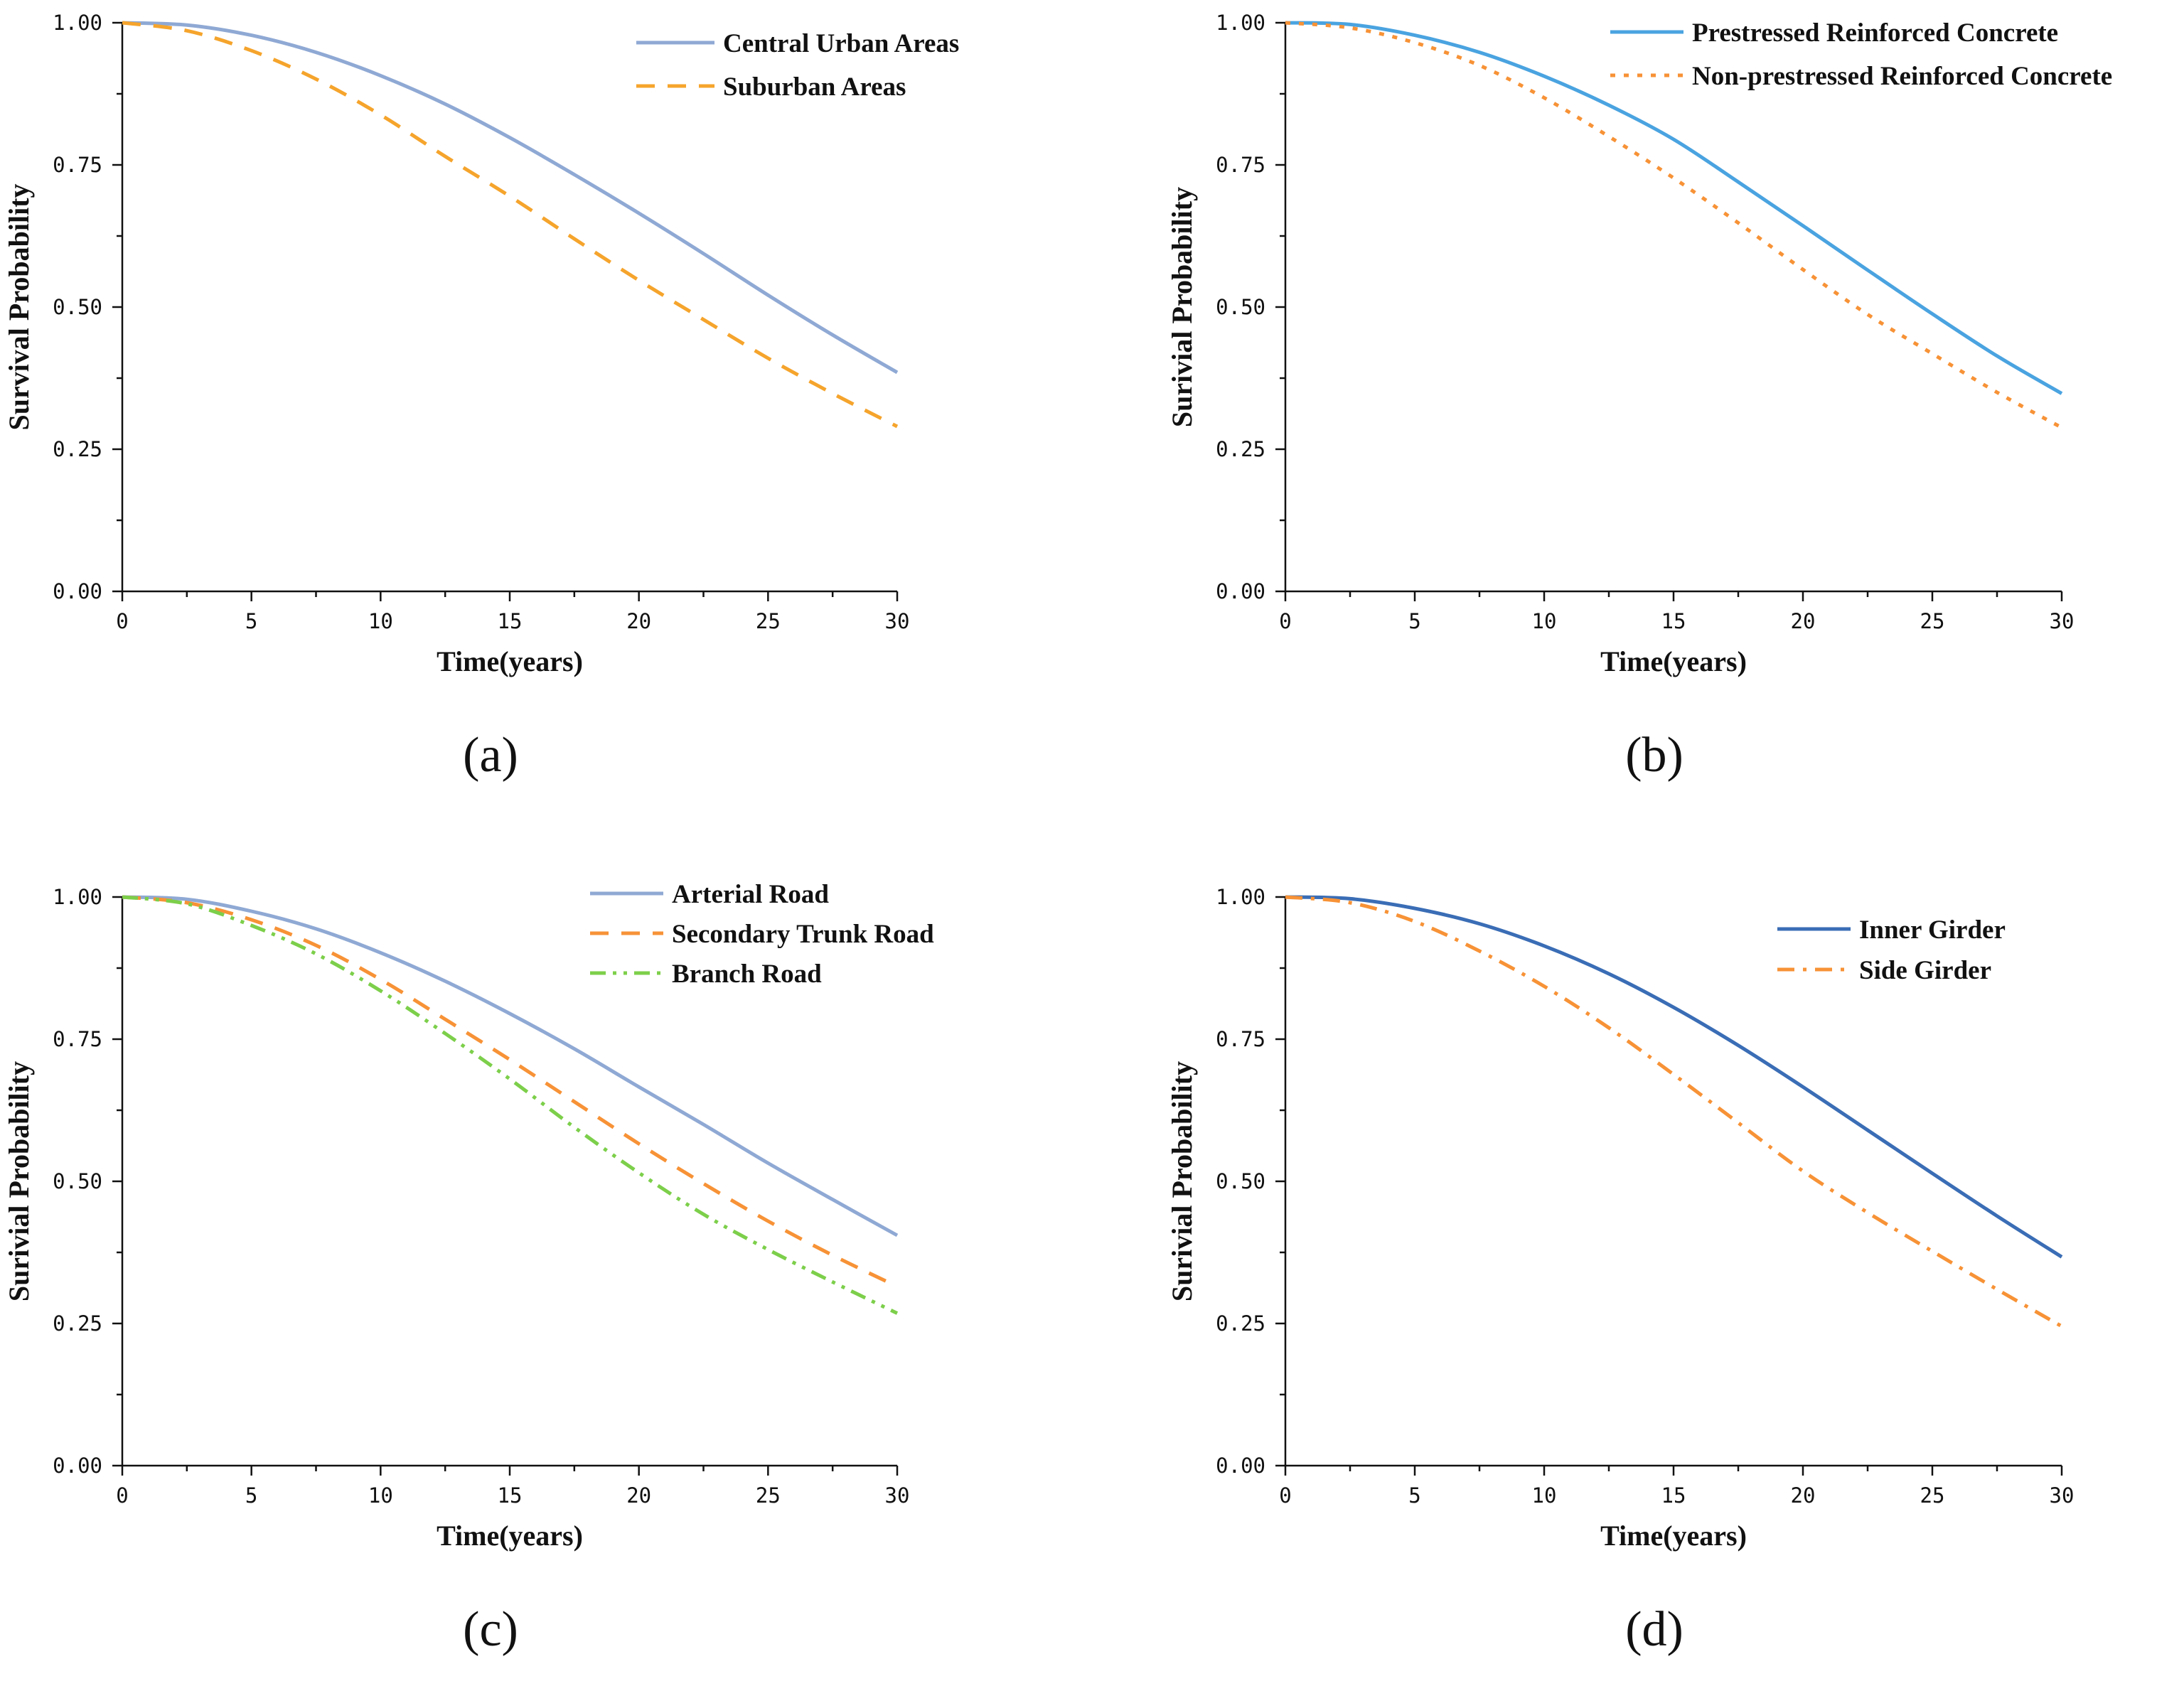  What do you see at coordinates (1902, 76) in the screenshot?
I see `legend-label: Non-prestressed Reinforced Concrete` at bounding box center [1902, 76].